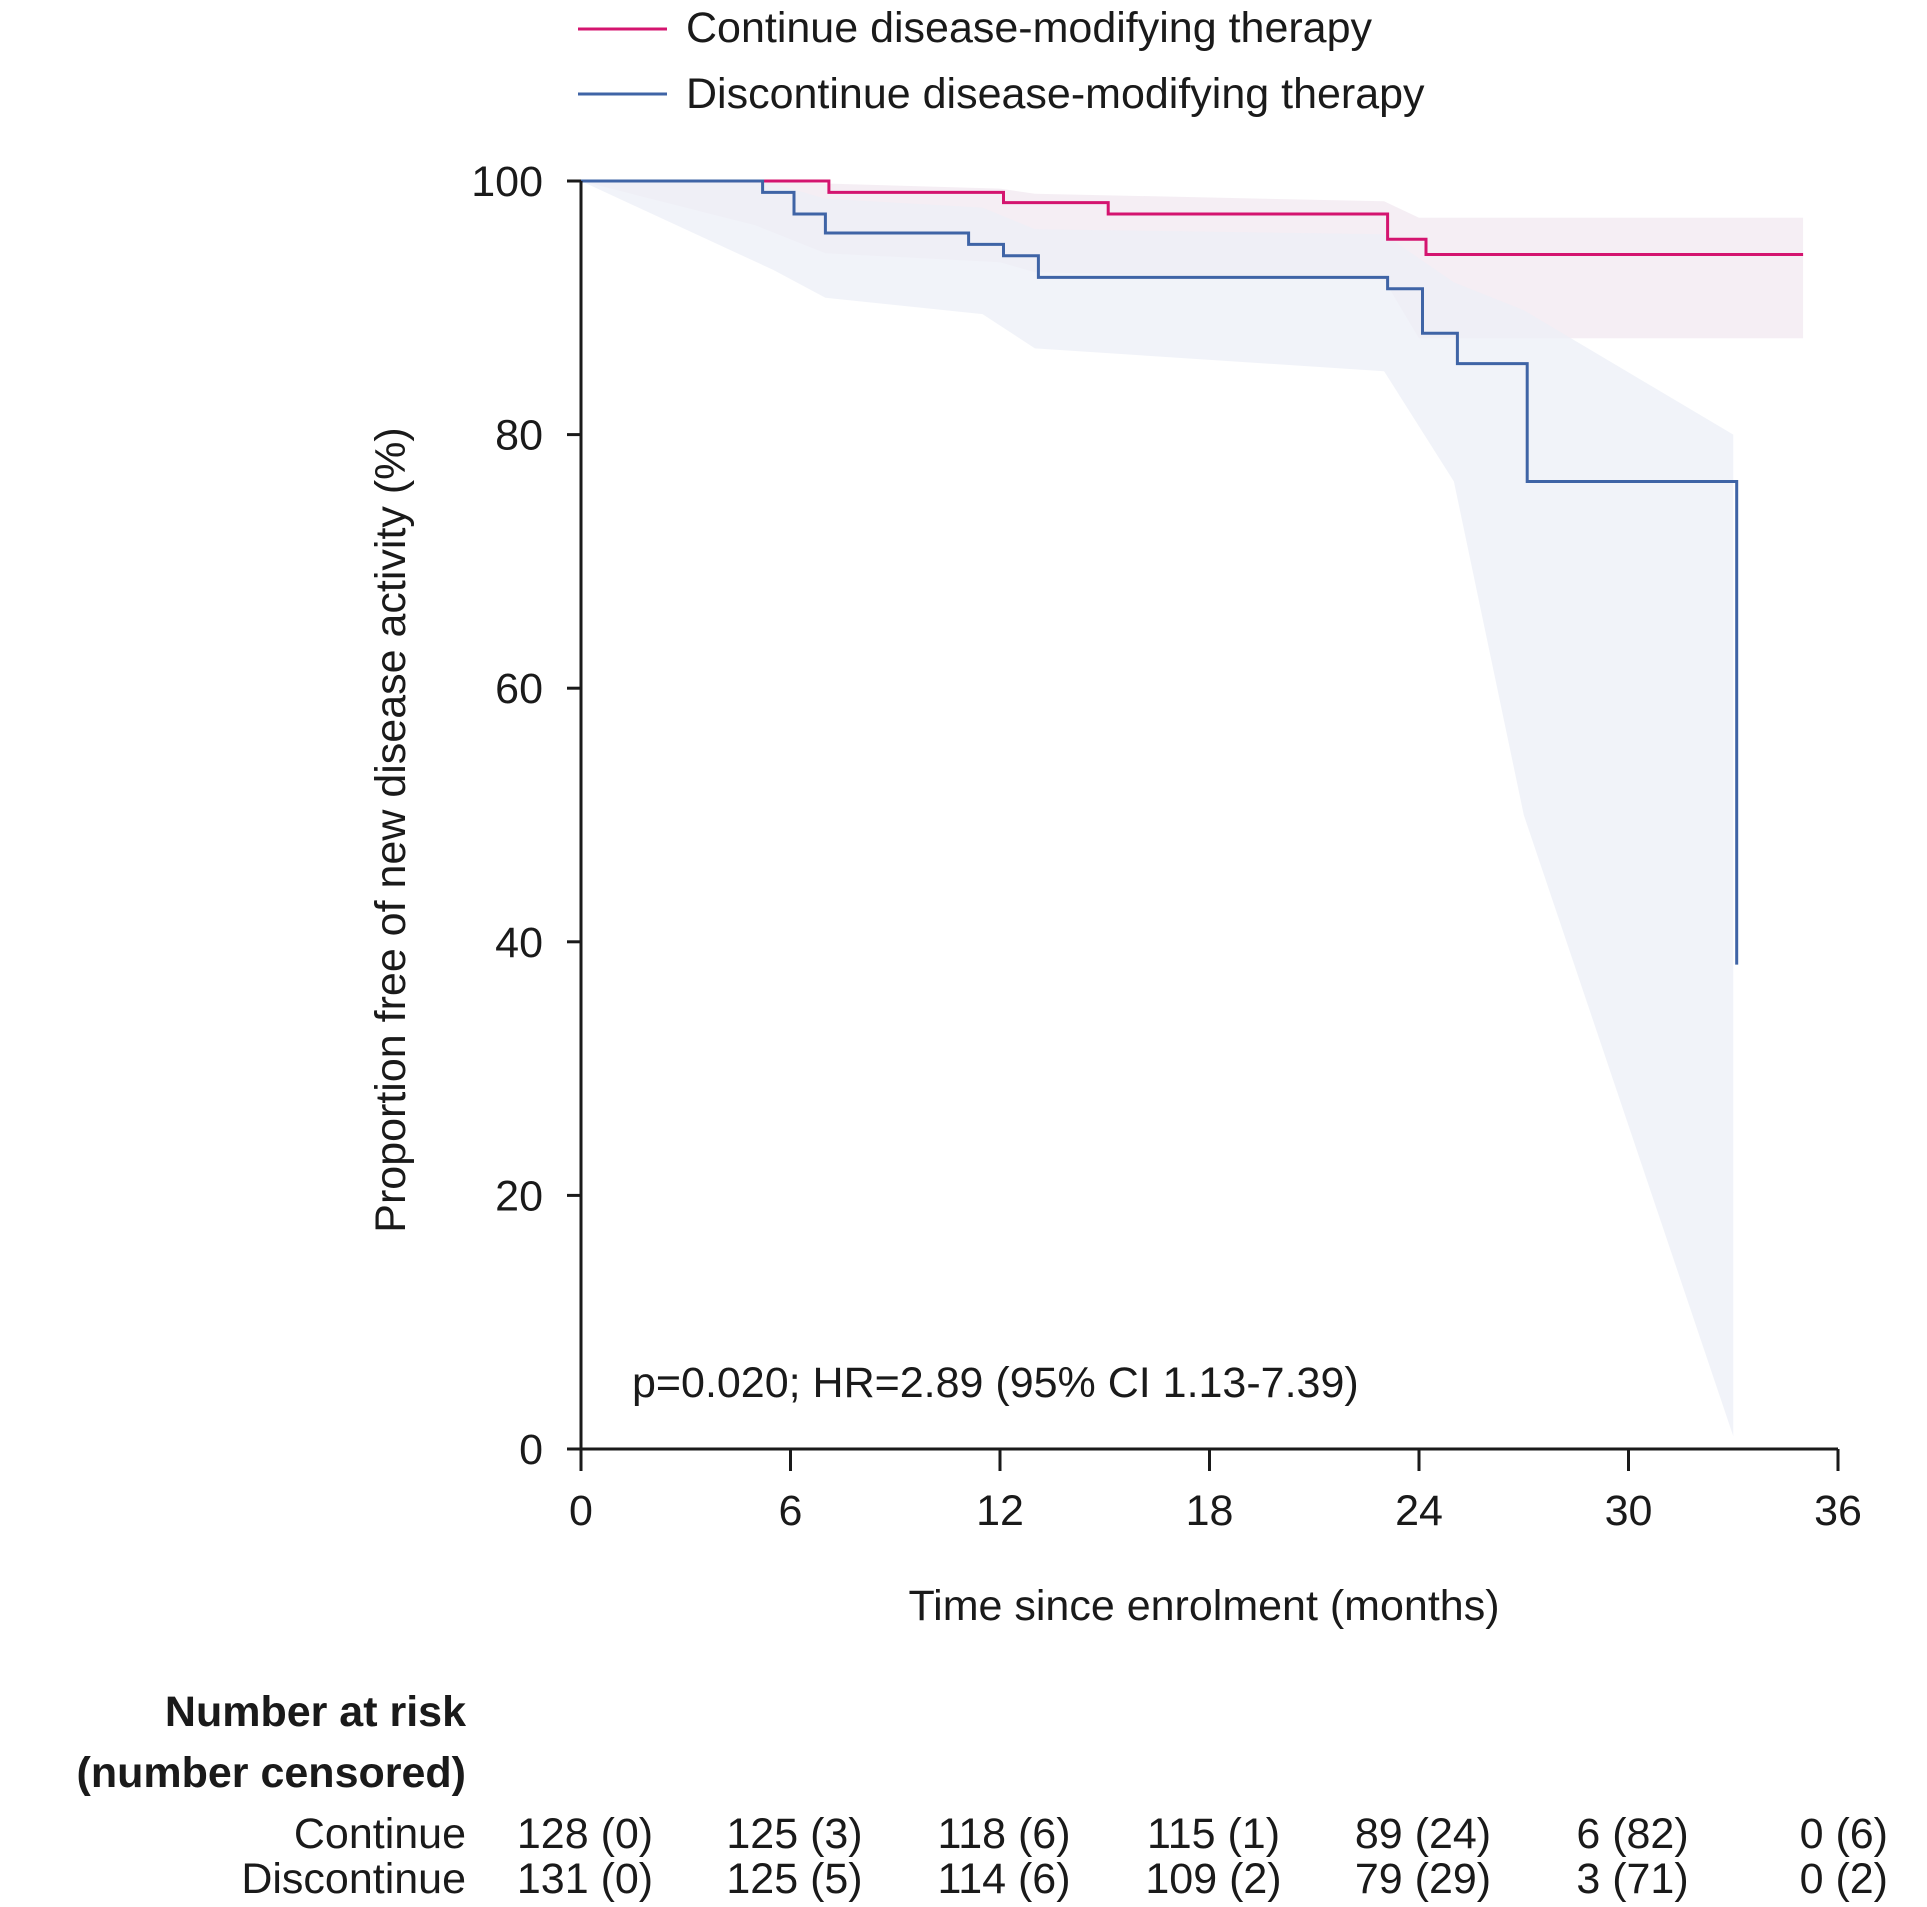 This screenshot has width=1927, height=1907. I want to click on risk-cell-discontinue: 114 (6), so click(1003, 1879).